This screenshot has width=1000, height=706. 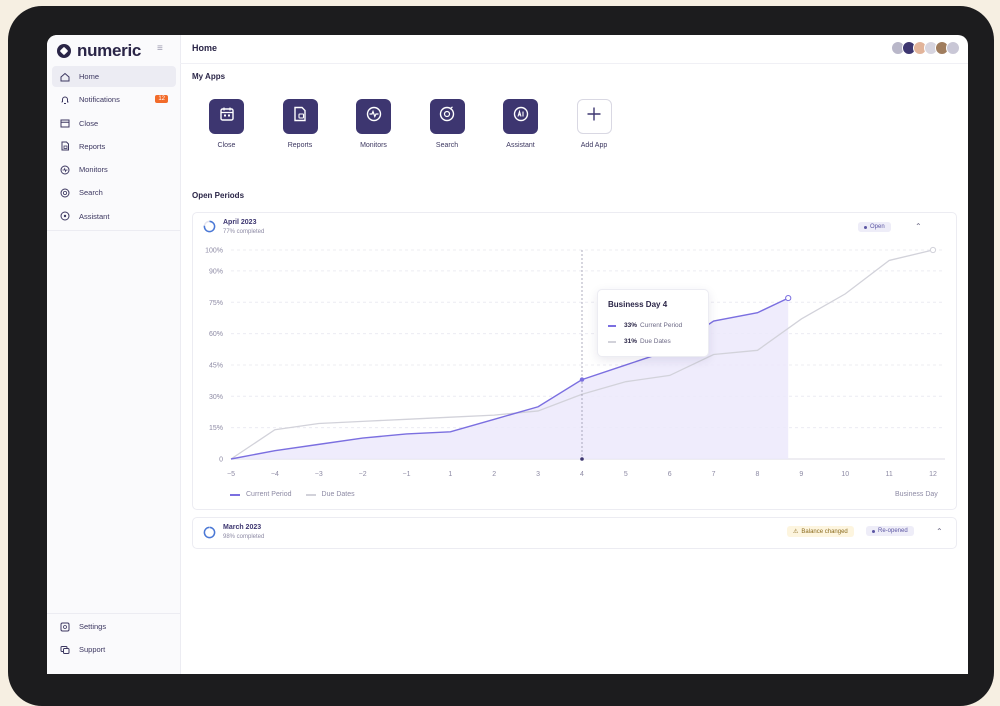 What do you see at coordinates (310, 494) in the screenshot?
I see `legend-swatch-due` at bounding box center [310, 494].